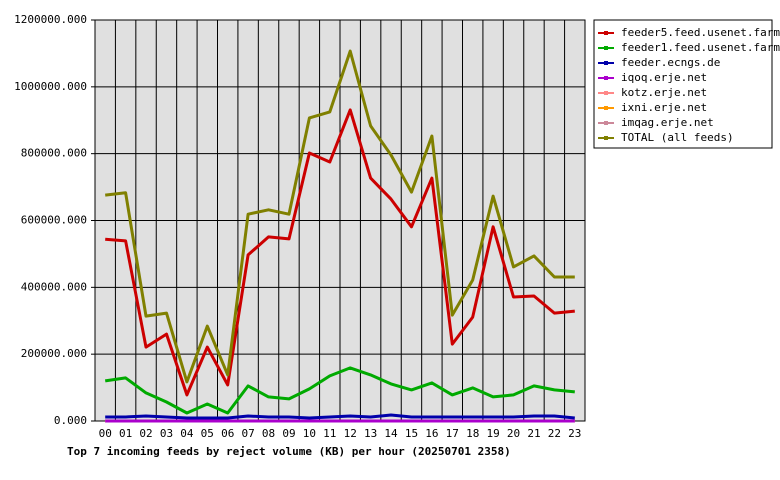  What do you see at coordinates (70, 420) in the screenshot?
I see `y-tick-label: 0.000` at bounding box center [70, 420].